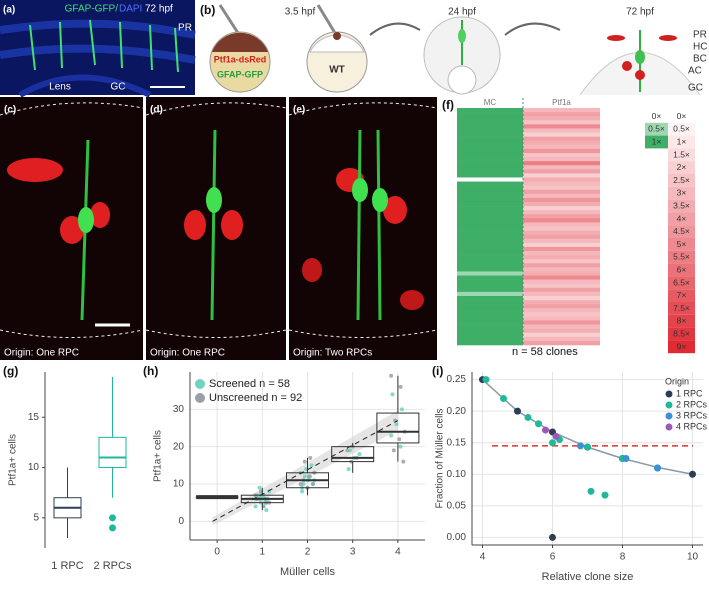 Image resolution: width=709 pixels, height=590 pixels. What do you see at coordinates (363, 228) in the screenshot?
I see `image-e` at bounding box center [363, 228].